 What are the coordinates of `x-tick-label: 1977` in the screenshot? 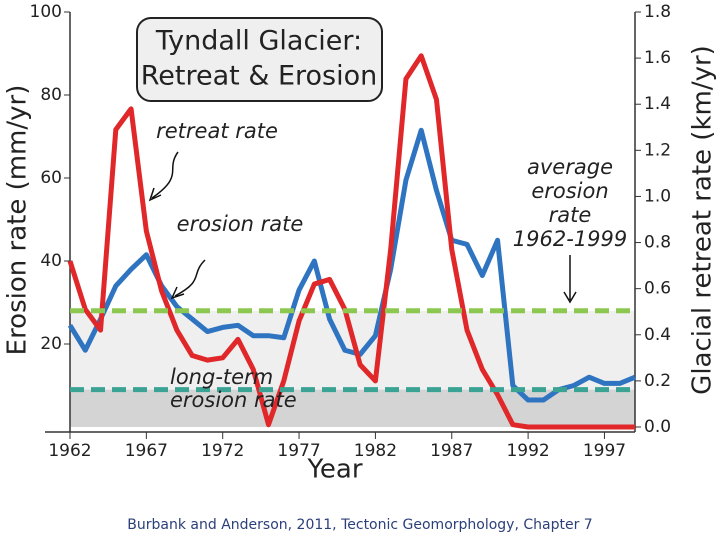 It's located at (298, 451).